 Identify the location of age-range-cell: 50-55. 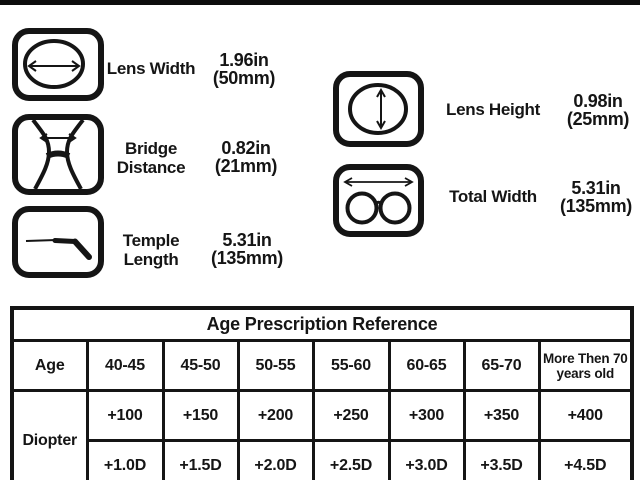
(275, 365).